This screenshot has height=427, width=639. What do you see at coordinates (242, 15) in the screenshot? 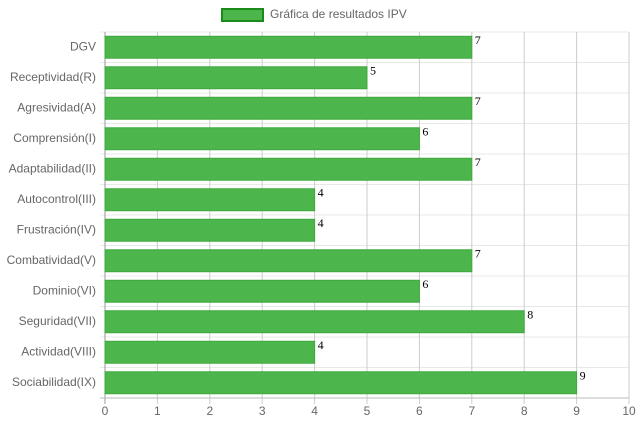
I see `legend-swatch` at bounding box center [242, 15].